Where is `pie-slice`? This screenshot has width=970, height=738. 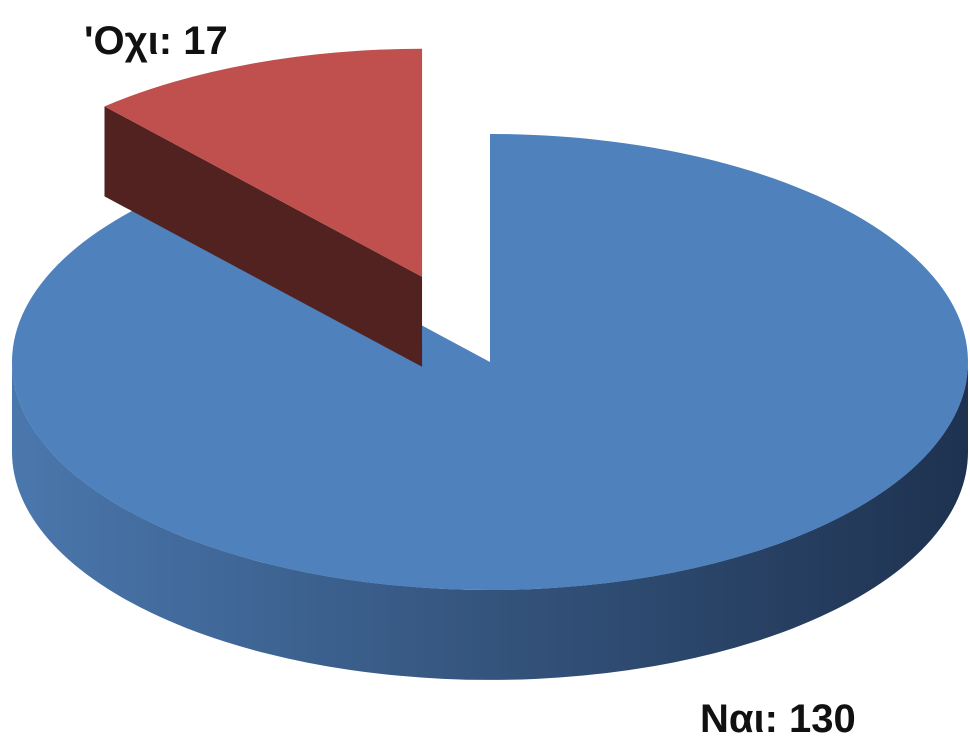
pie-slice is located at coordinates (263, 162).